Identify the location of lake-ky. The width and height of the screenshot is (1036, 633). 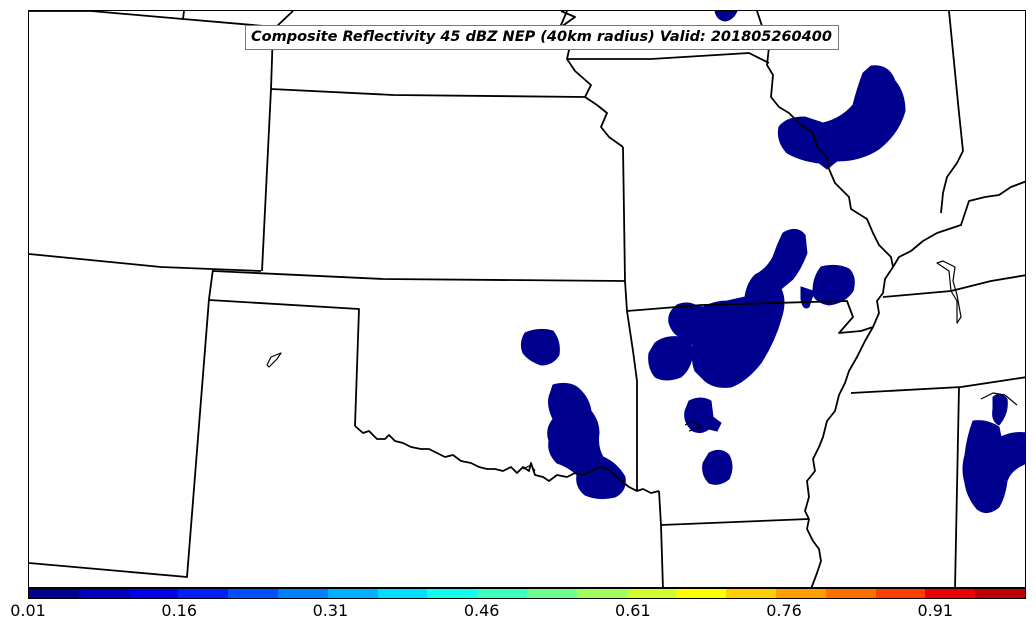
(949, 292).